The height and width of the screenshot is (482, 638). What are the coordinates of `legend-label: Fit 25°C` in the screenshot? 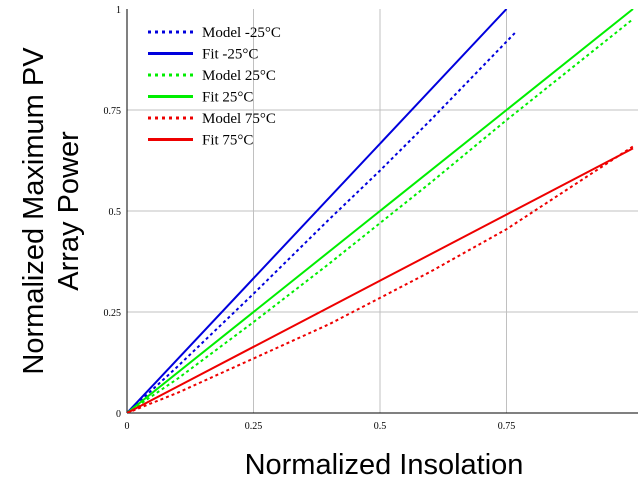 It's located at (227, 98).